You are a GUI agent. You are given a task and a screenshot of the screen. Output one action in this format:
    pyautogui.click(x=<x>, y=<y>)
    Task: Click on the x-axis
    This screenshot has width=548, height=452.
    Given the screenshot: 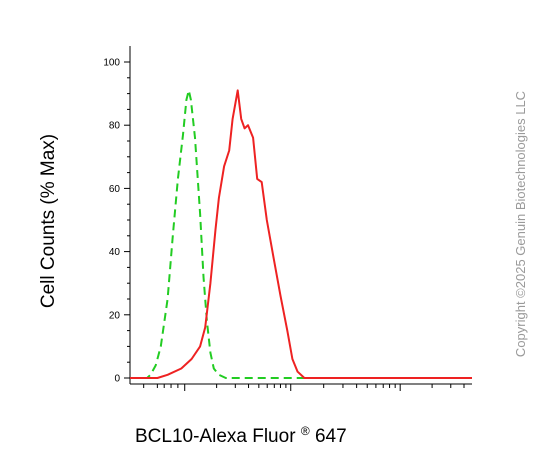 What is the action you would take?
    pyautogui.click(x=301, y=387)
    